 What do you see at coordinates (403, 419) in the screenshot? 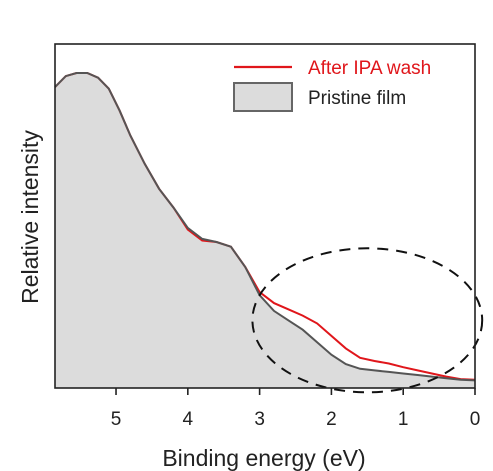
I see `x-tick-label: 1` at bounding box center [403, 419].